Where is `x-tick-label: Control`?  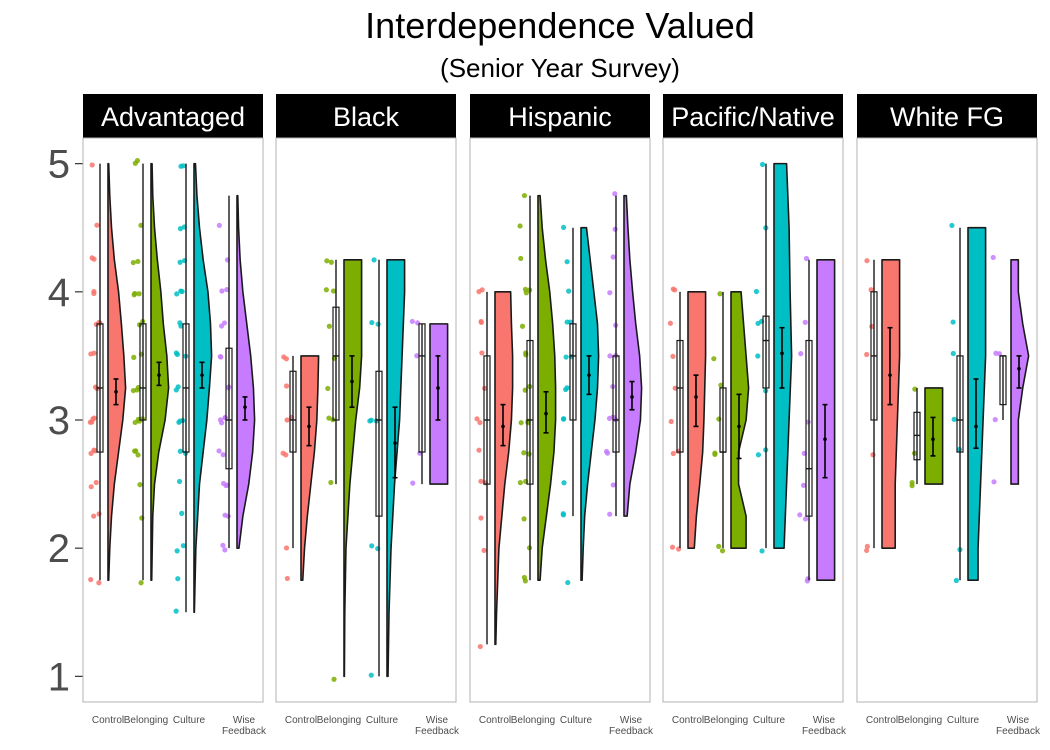 x-tick-label: Control is located at coordinates (495, 720).